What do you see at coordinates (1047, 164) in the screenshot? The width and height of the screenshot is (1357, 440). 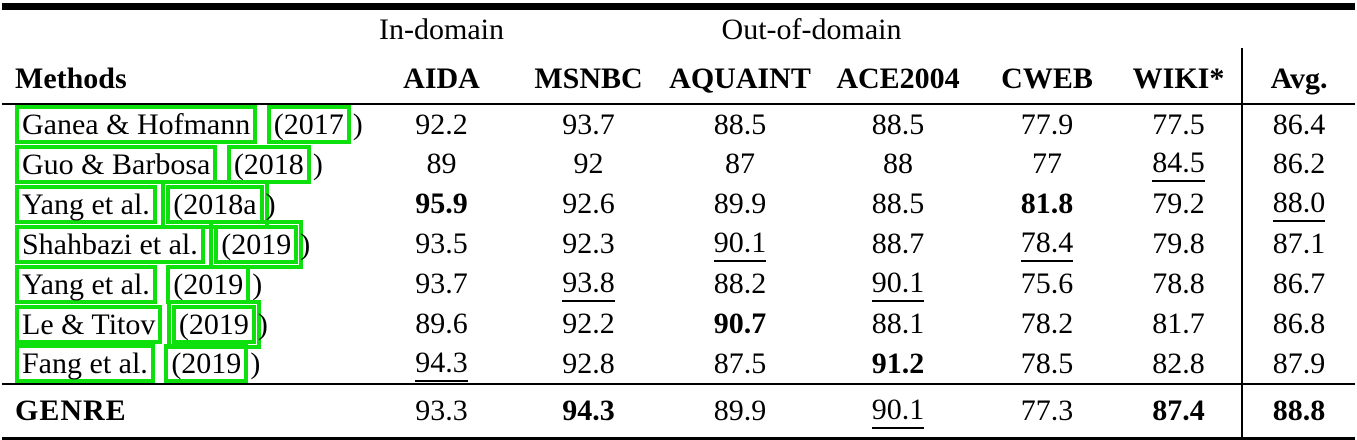 I see `metric-cell: 77` at bounding box center [1047, 164].